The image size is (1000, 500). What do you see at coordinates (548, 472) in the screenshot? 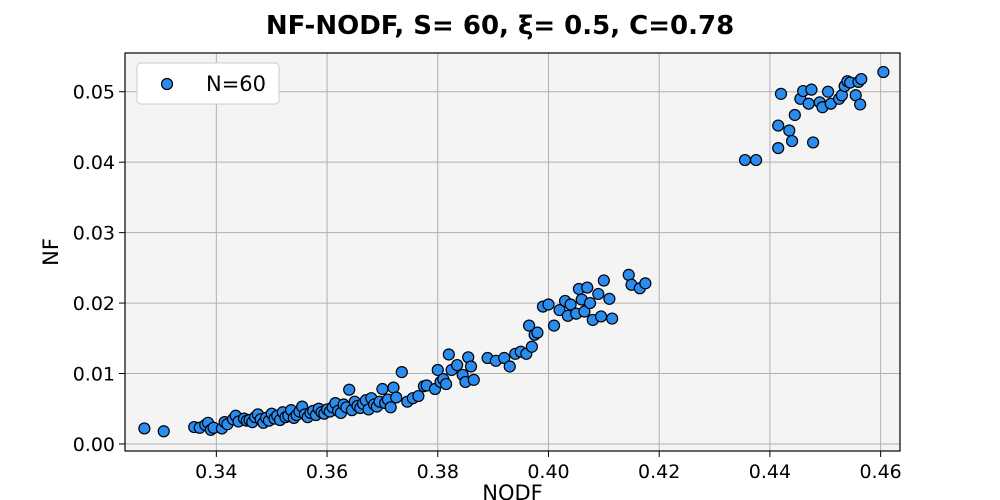
I see `x-tick-label: 0.40` at bounding box center [548, 472].